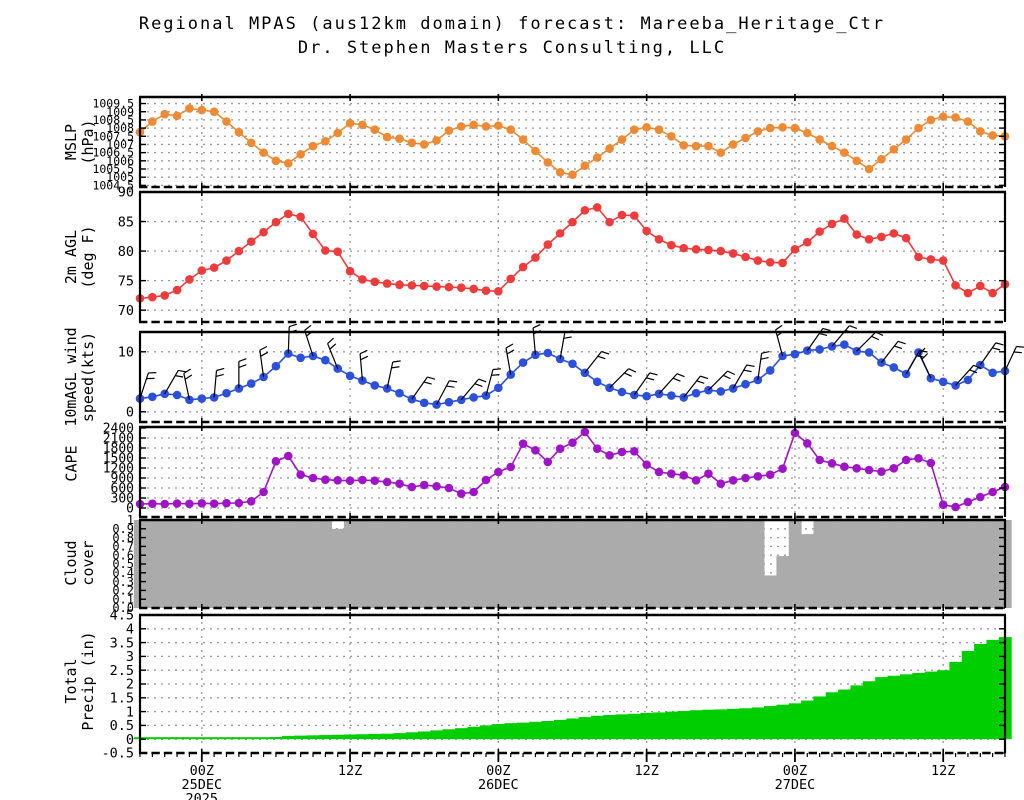  Describe the element at coordinates (126, 193) in the screenshot. I see `svg-text: 90` at that location.